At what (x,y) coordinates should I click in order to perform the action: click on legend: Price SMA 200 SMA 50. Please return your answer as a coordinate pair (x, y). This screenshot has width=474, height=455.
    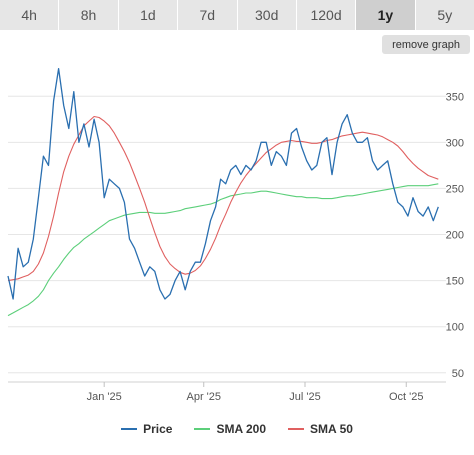
    Looking at the image, I should click on (237, 429).